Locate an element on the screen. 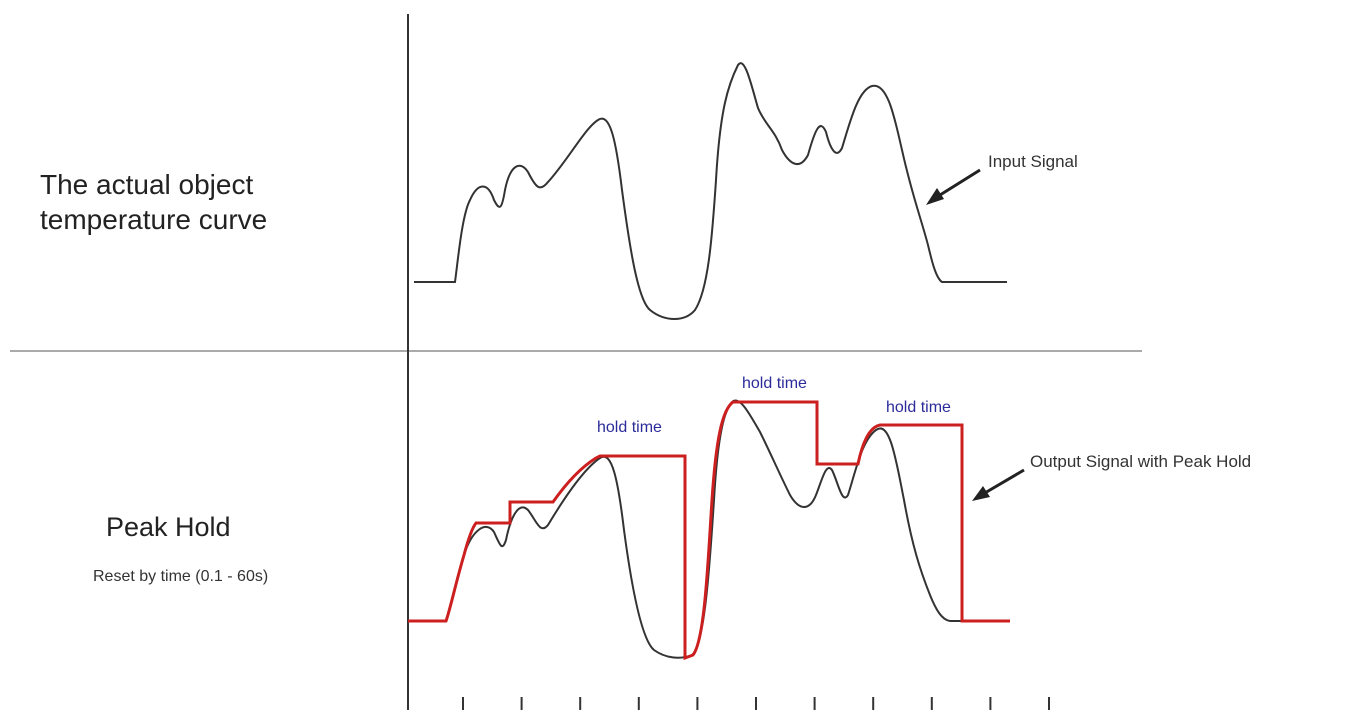 Image resolution: width=1346 pixels, height=718 pixels. output-signal-arrowhead is located at coordinates (981, 493).